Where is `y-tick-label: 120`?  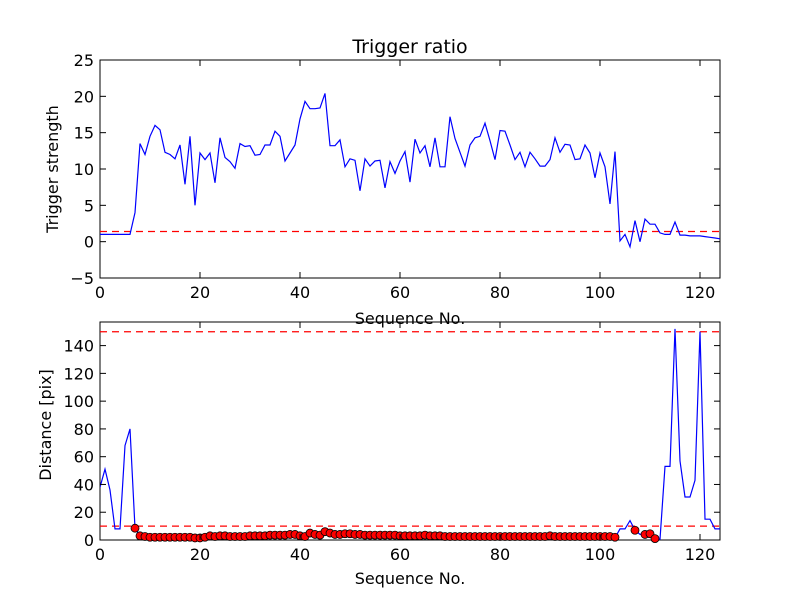
y-tick-label: 120 is located at coordinates (78, 373).